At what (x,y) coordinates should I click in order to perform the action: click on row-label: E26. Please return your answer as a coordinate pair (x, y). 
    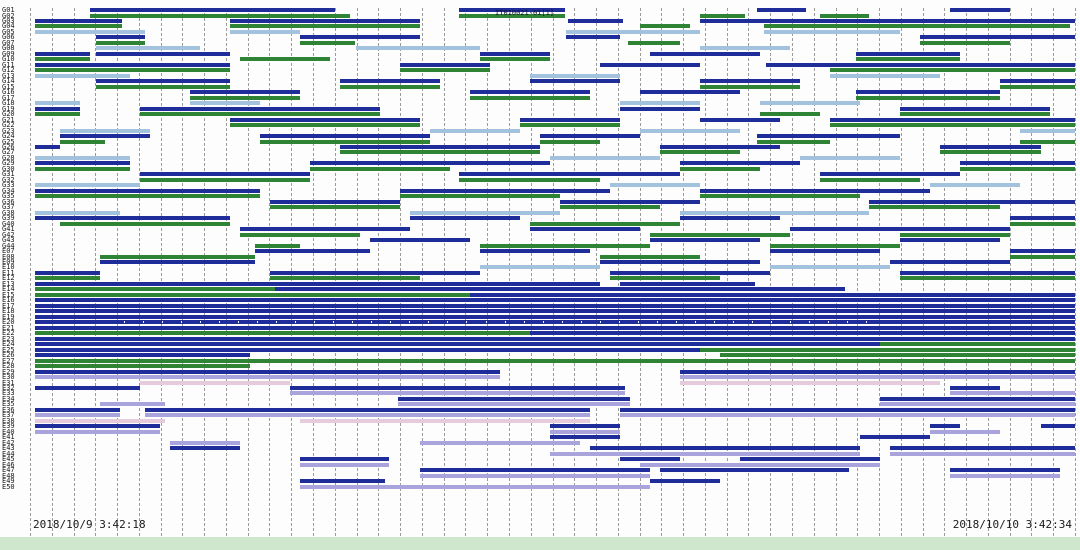
    Looking at the image, I should click on (8, 355).